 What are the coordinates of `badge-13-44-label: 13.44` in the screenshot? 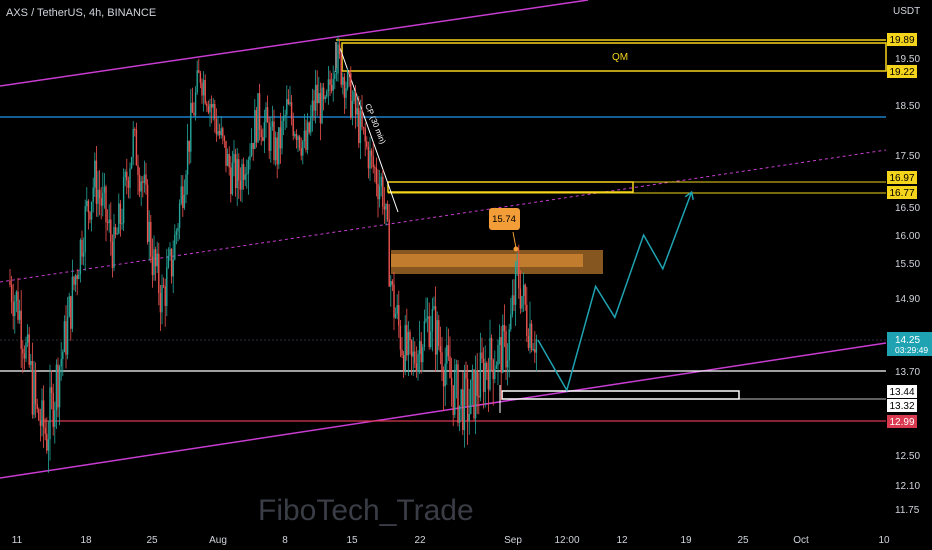 It's located at (901, 392).